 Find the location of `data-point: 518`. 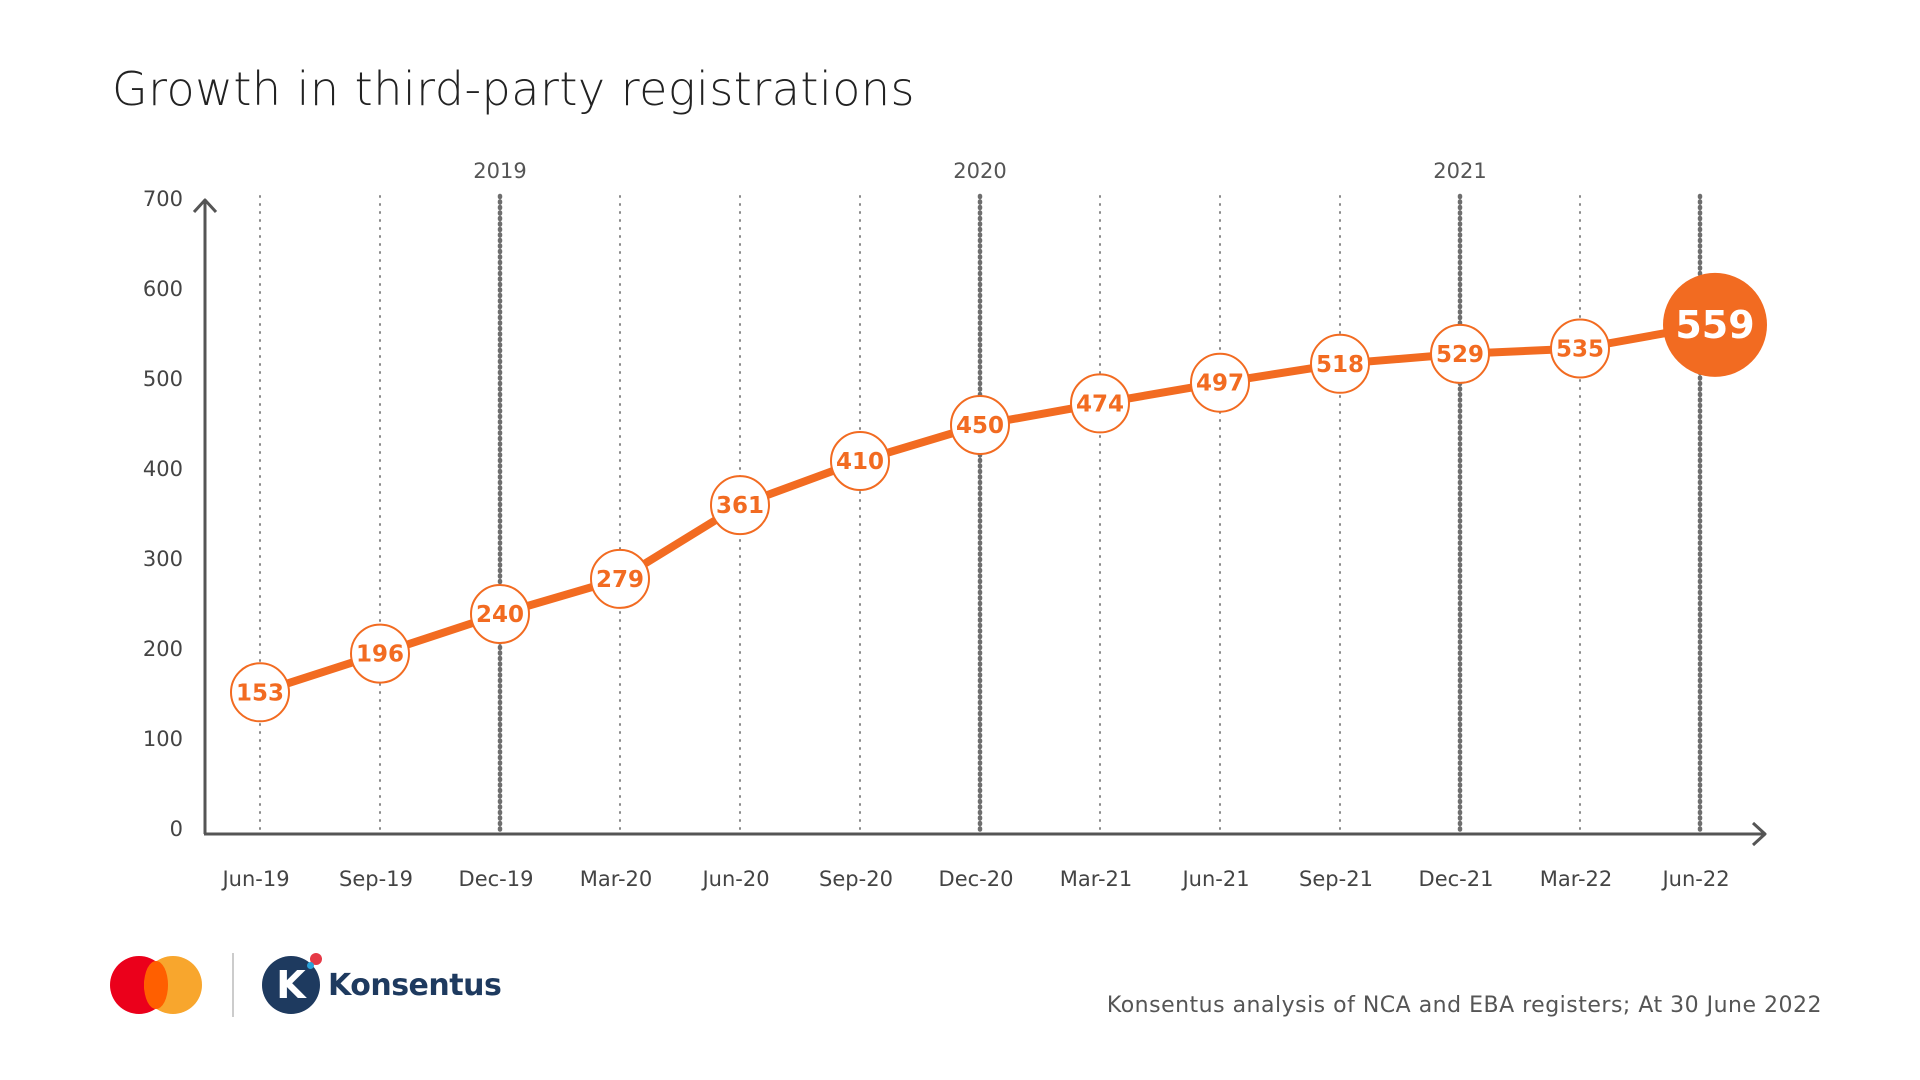

data-point: 518 is located at coordinates (1340, 363).